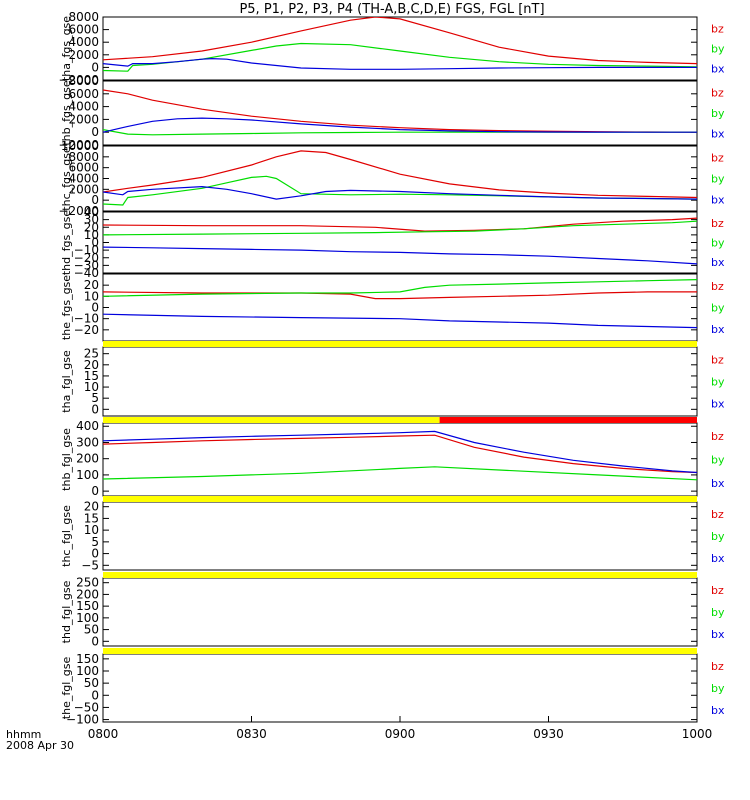 This screenshot has width=750, height=800. Describe the element at coordinates (66, 243) in the screenshot. I see `y-axis-label: thd_fgs_gse` at that location.